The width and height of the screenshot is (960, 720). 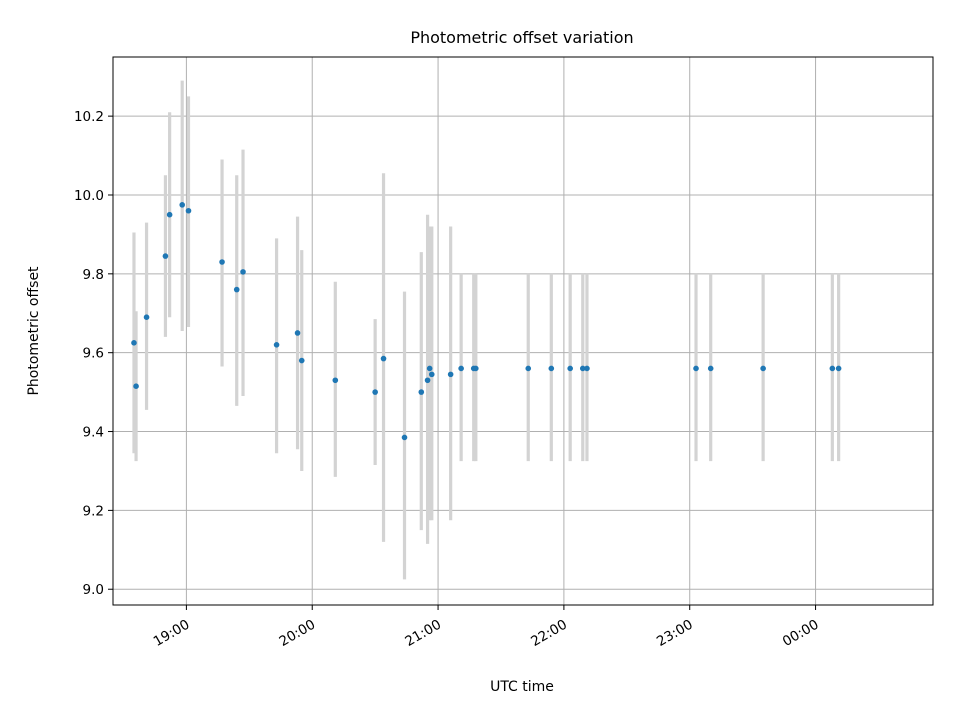 What do you see at coordinates (549, 633) in the screenshot?
I see `x-tick-label: 22:00` at bounding box center [549, 633].